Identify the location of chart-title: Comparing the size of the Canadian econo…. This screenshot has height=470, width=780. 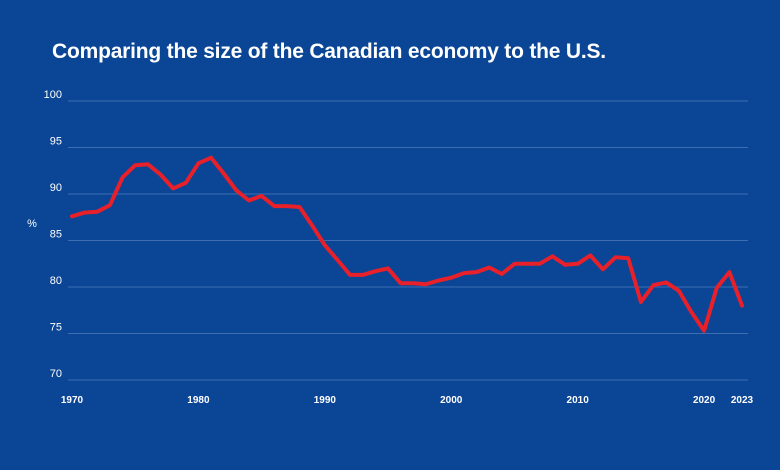
(329, 51).